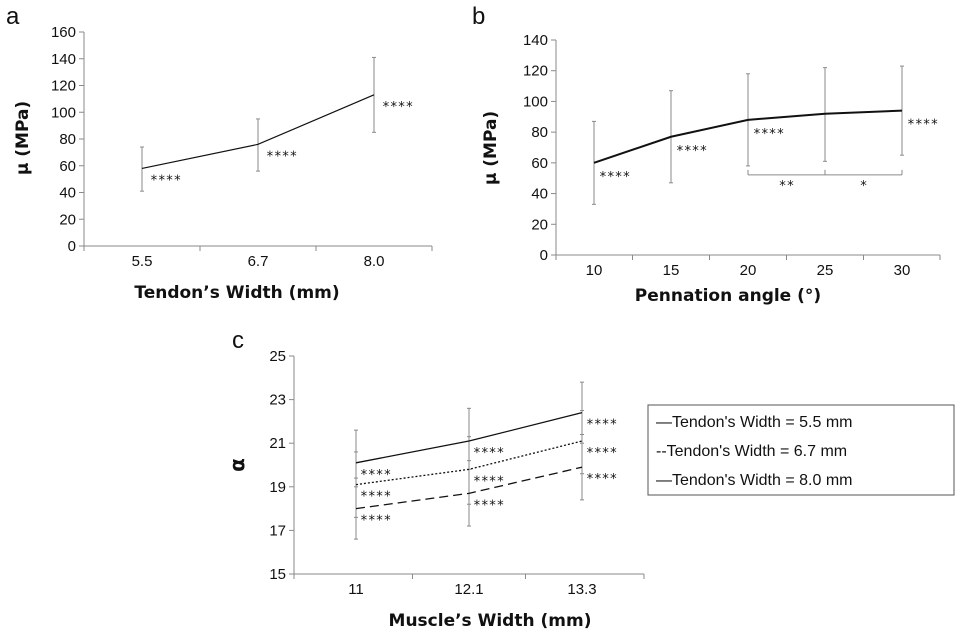 The image size is (962, 637). What do you see at coordinates (63, 32) in the screenshot?
I see `panel-a-ytick-label: 160` at bounding box center [63, 32].